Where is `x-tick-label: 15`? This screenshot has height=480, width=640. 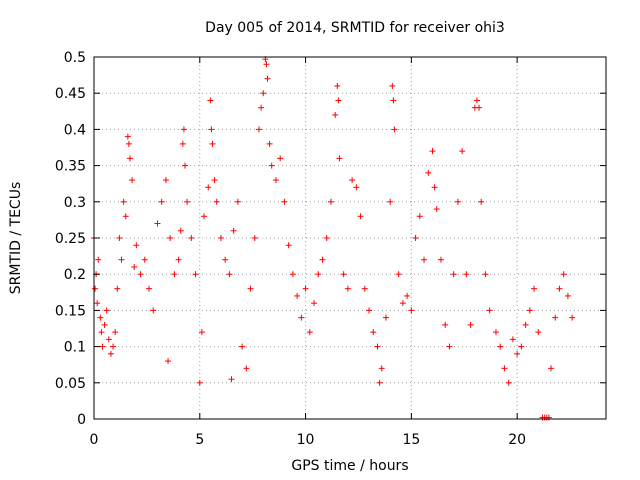
x-tick-label: 15 is located at coordinates (411, 440).